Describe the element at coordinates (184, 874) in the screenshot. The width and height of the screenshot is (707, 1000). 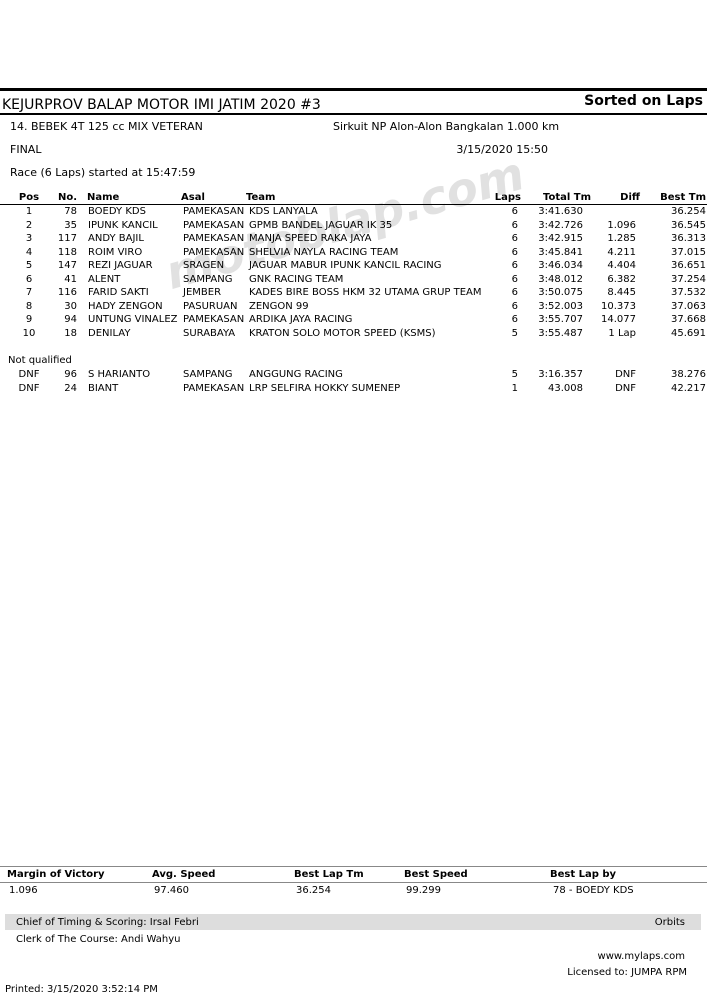
I see `summary-label: Avg. Speed` at that location.